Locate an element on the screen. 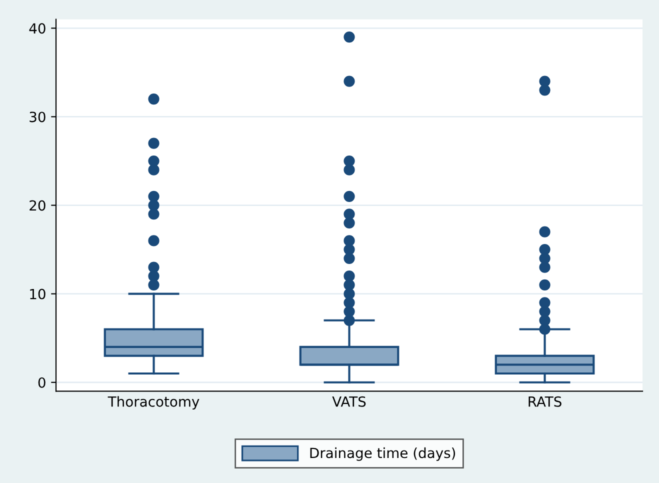 This screenshot has width=659, height=483. x-tick-label: Thoracotomy is located at coordinates (154, 403).